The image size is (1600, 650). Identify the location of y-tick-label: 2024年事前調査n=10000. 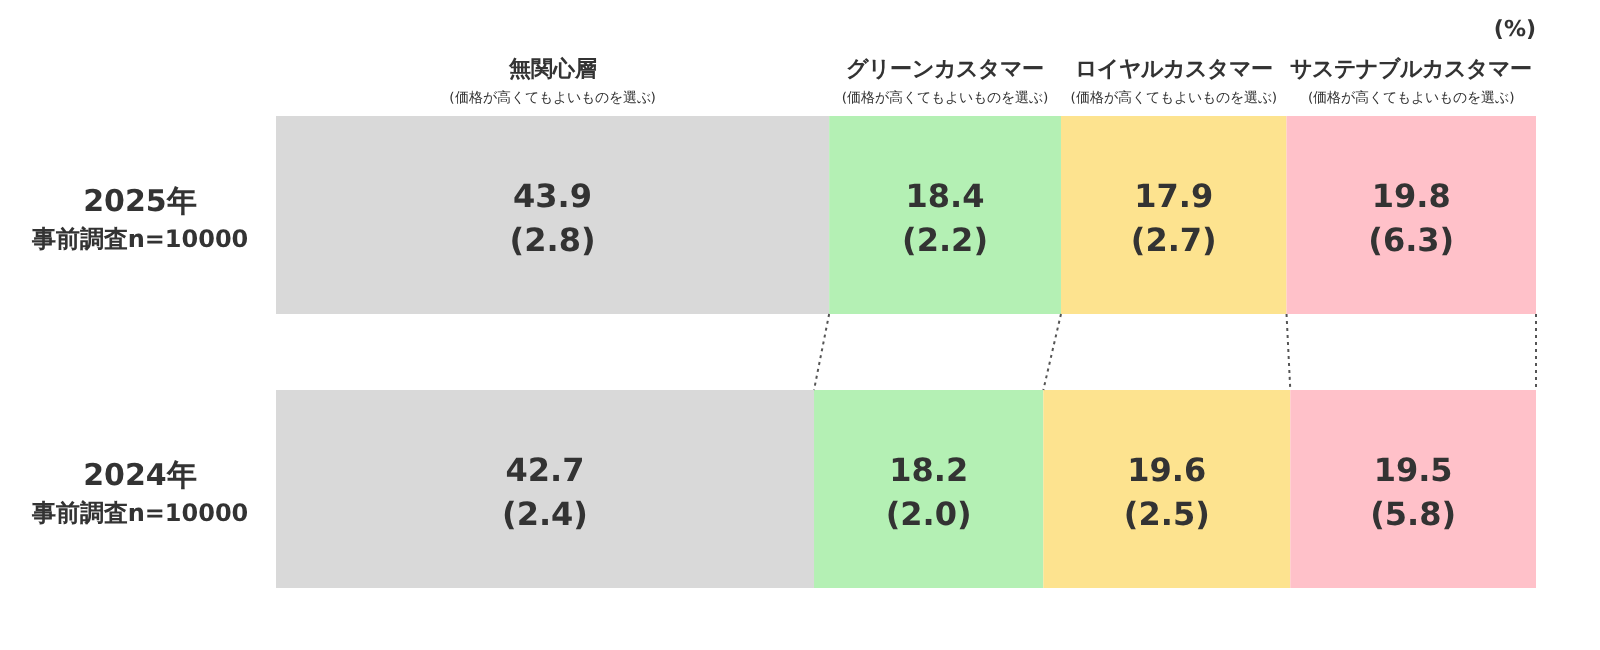
(139, 492).